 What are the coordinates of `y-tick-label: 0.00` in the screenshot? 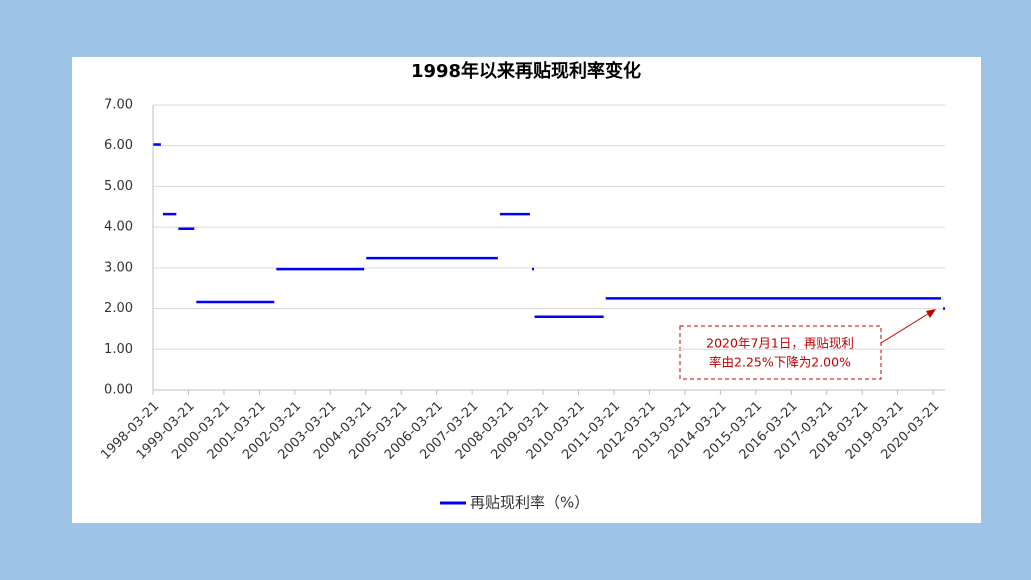 It's located at (118, 390).